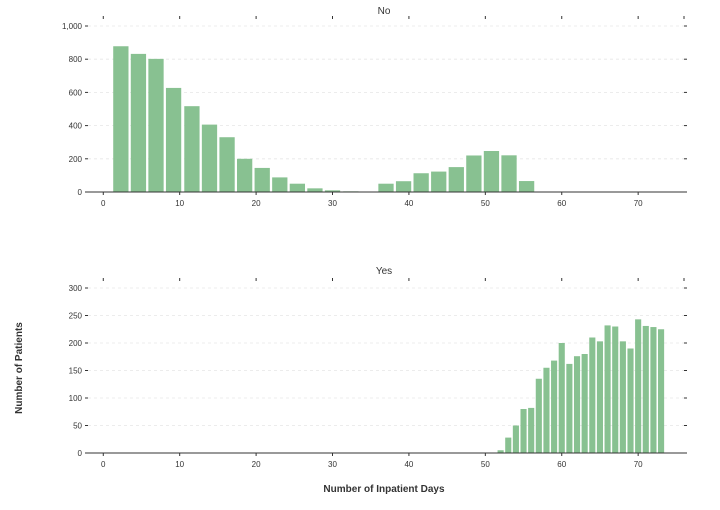  I want to click on x-tick-label-no: 0, so click(103, 203).